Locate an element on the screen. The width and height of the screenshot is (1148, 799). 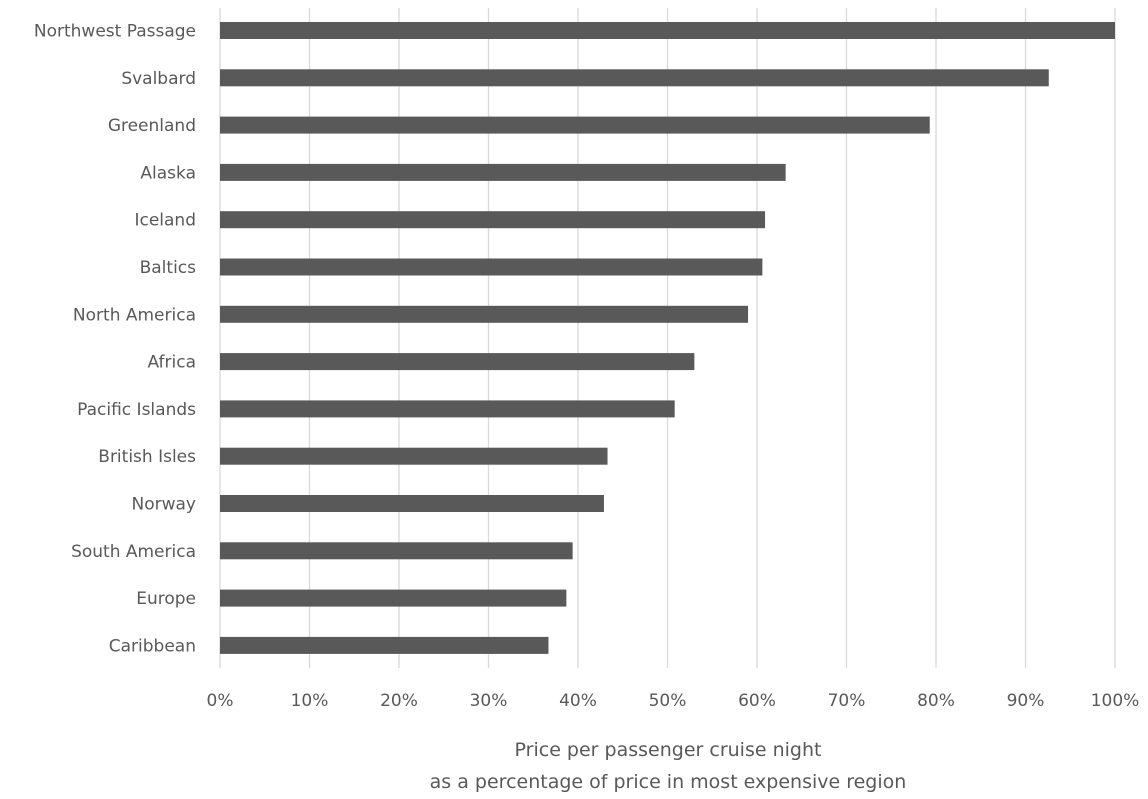
bar-iceland is located at coordinates (493, 220).